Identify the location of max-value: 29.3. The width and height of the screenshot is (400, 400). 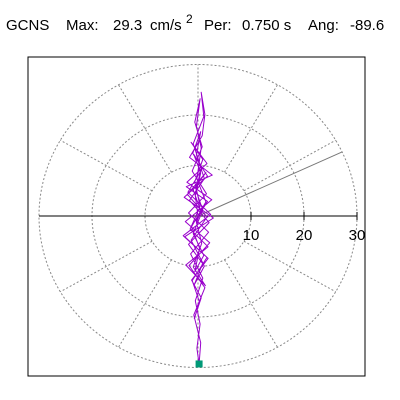
(128, 25).